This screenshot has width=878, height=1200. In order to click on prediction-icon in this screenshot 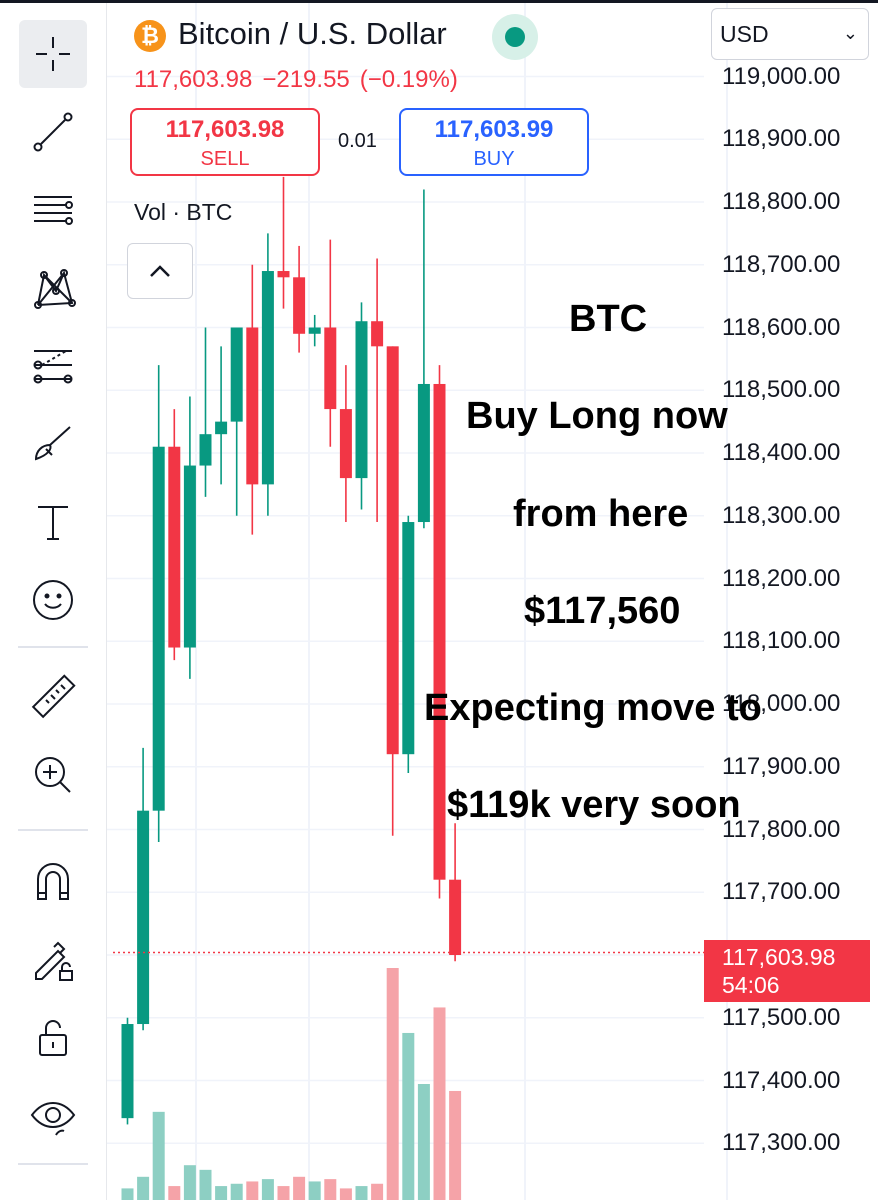, I will do `click(53, 367)`.